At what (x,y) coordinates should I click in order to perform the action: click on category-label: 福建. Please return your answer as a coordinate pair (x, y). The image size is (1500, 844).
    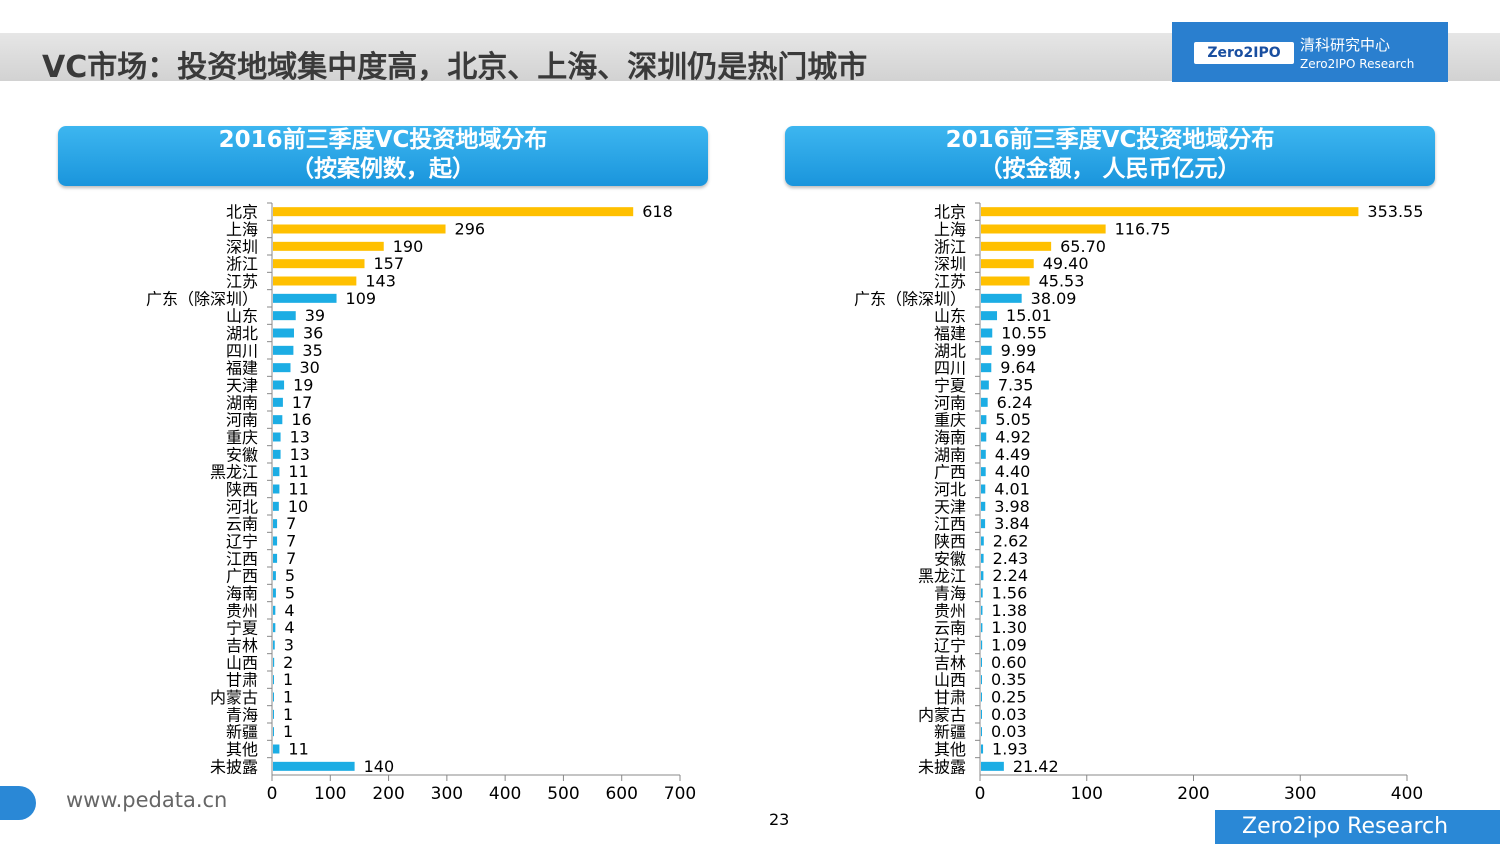
    Looking at the image, I should click on (950, 333).